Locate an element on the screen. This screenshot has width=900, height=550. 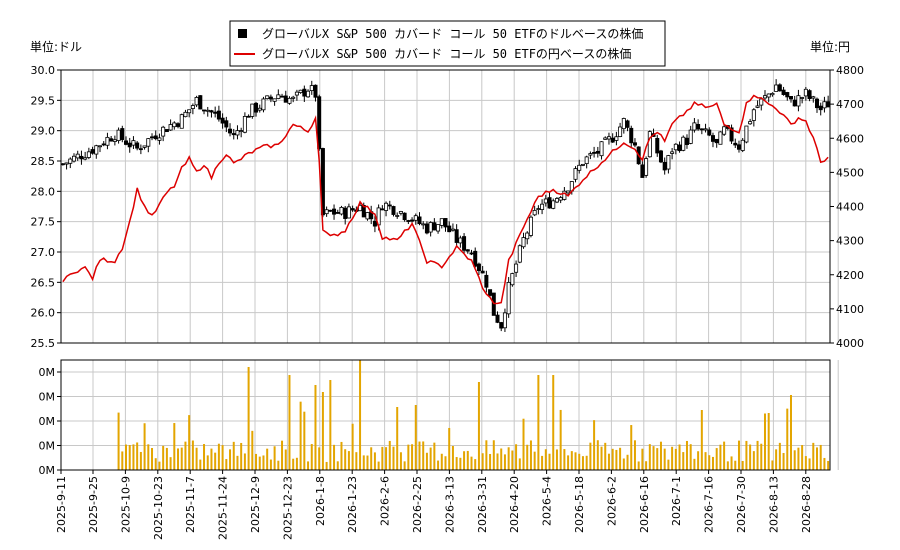
x-tick-label: 2025-9-25 is located at coordinates (93, 504).